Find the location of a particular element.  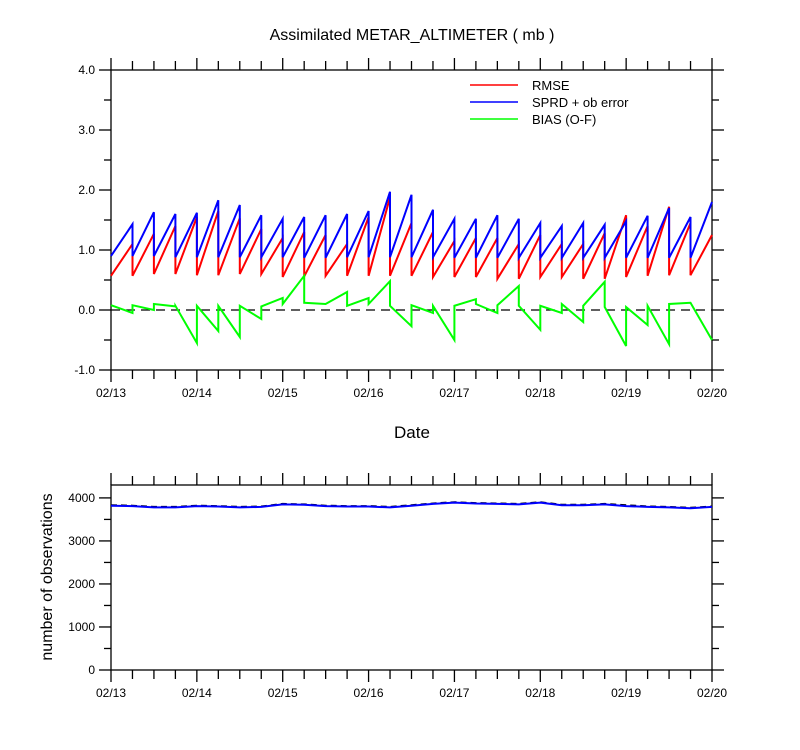

chart-title: Assimilated METAR_ALTIMETER ( mb ) is located at coordinates (412, 35).